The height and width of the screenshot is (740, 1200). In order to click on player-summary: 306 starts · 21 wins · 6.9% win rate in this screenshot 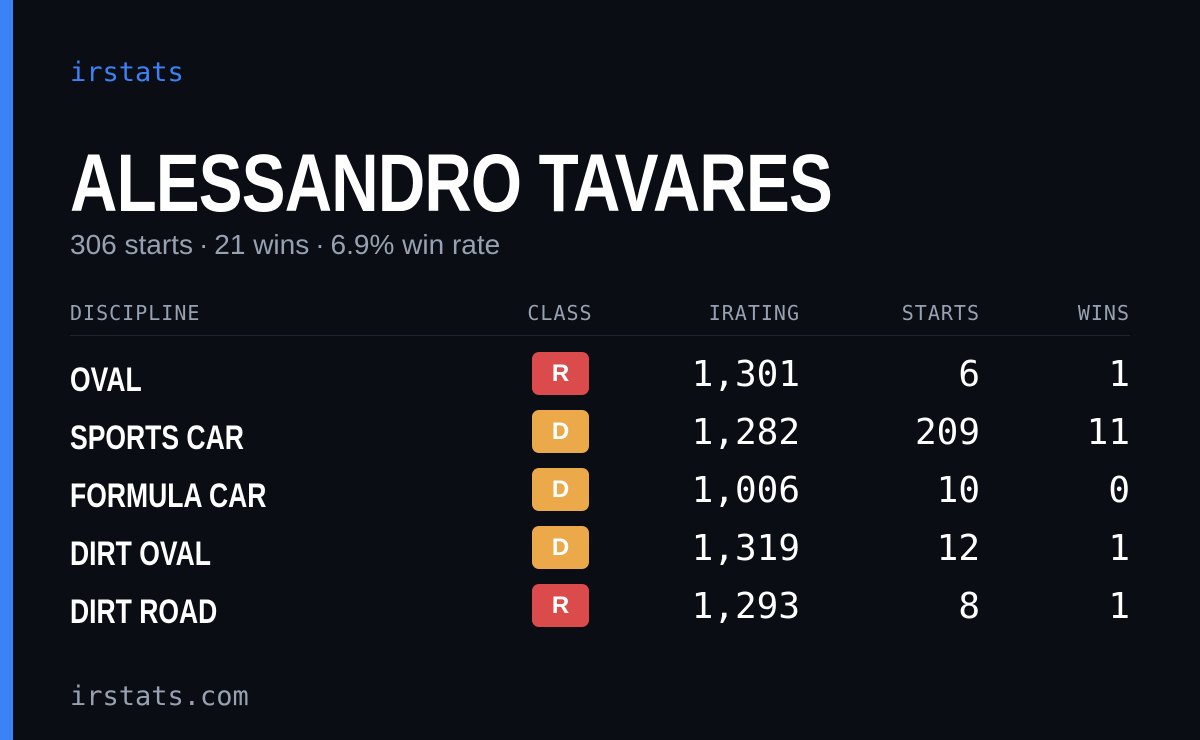, I will do `click(285, 245)`.